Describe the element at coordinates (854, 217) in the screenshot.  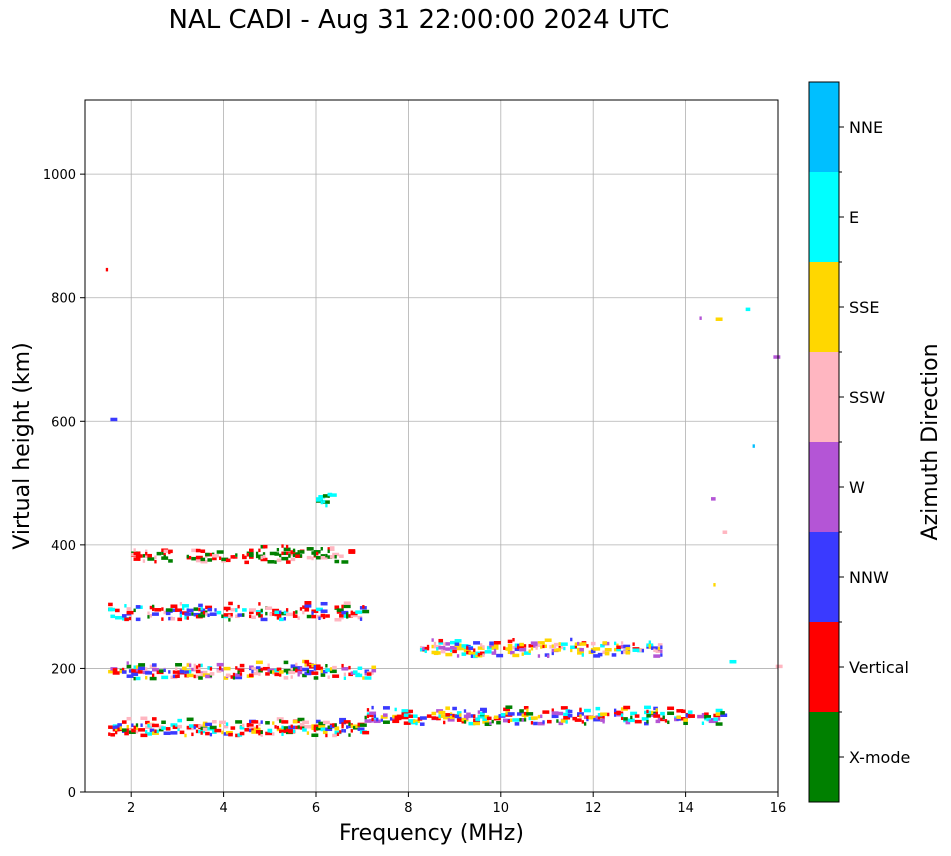
I see `colorbar-tick-label: E` at that location.